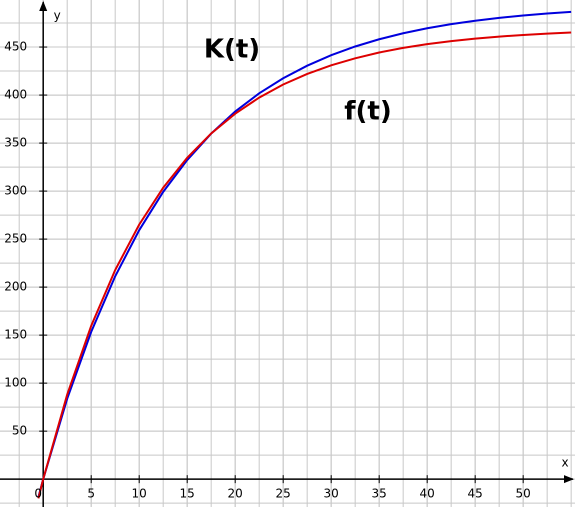  Describe the element at coordinates (523, 494) in the screenshot. I see `x-tick-label: 50` at that location.